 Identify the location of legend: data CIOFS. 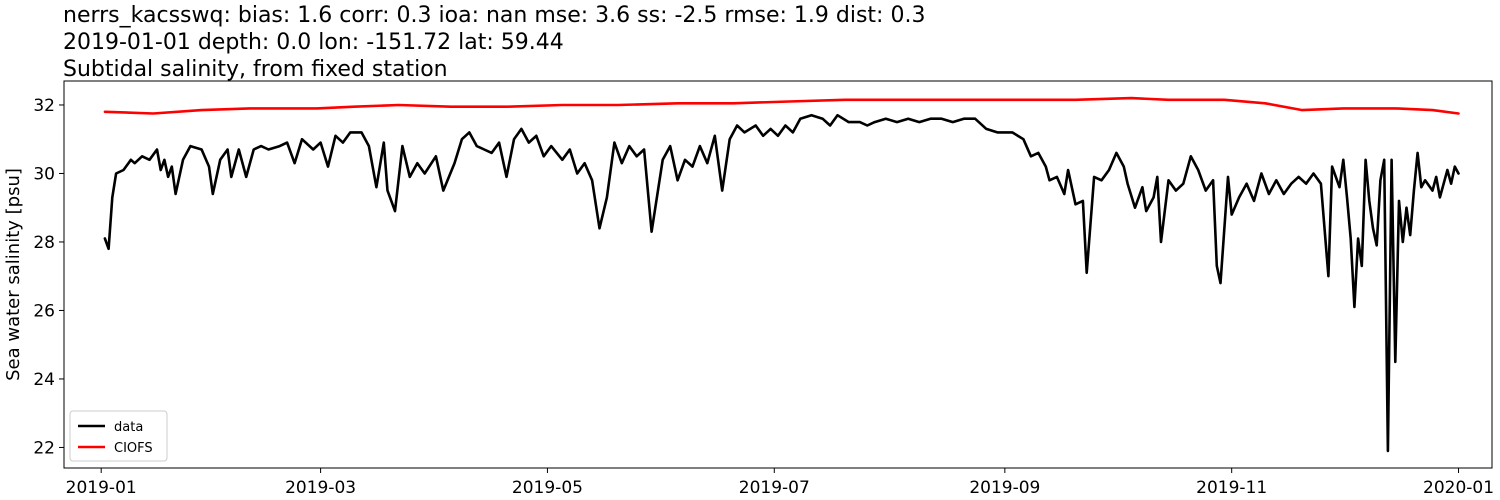
(118, 436).